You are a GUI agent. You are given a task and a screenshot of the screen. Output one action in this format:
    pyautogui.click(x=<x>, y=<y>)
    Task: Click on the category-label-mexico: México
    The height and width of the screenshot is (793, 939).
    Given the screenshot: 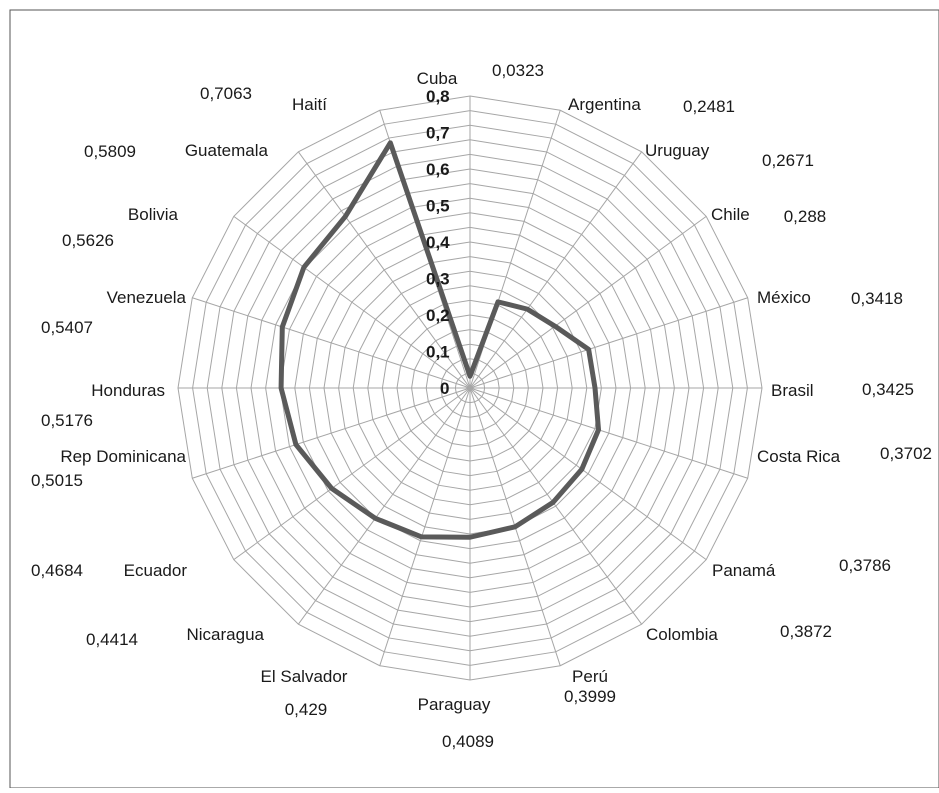 What is the action you would take?
    pyautogui.click(x=784, y=297)
    